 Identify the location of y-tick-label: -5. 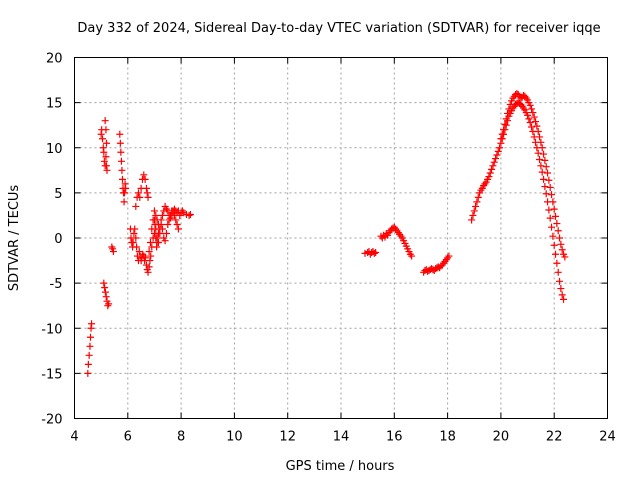
(56, 284).